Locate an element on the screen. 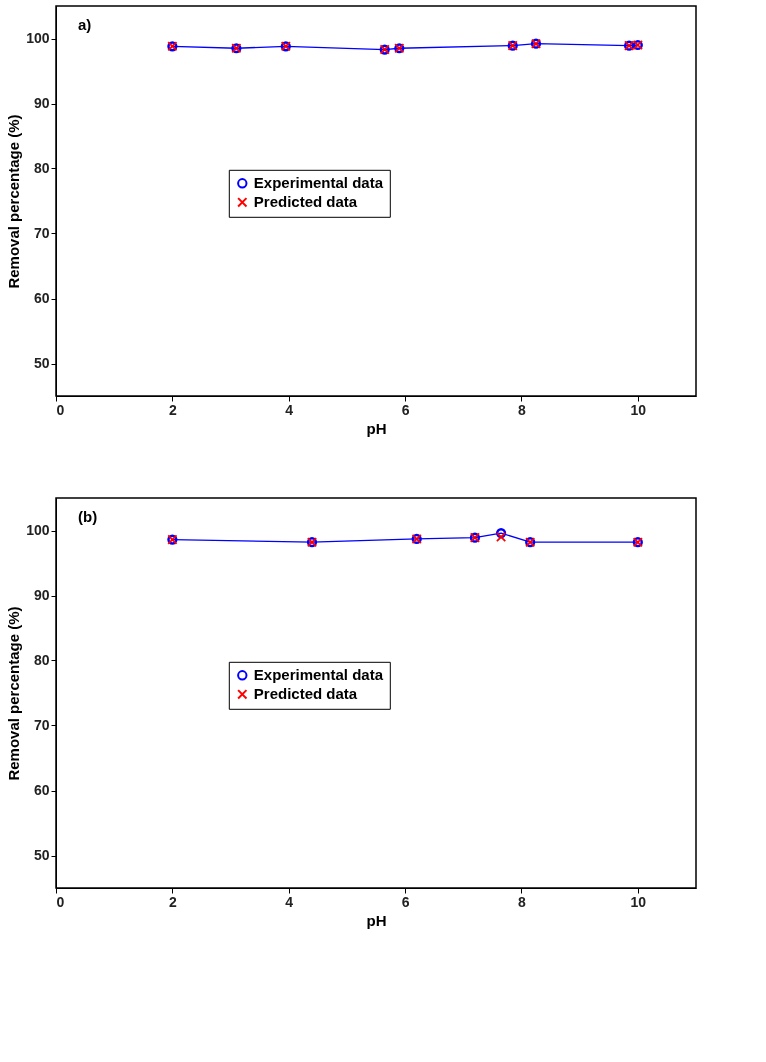  text: (b) is located at coordinates (88, 516).